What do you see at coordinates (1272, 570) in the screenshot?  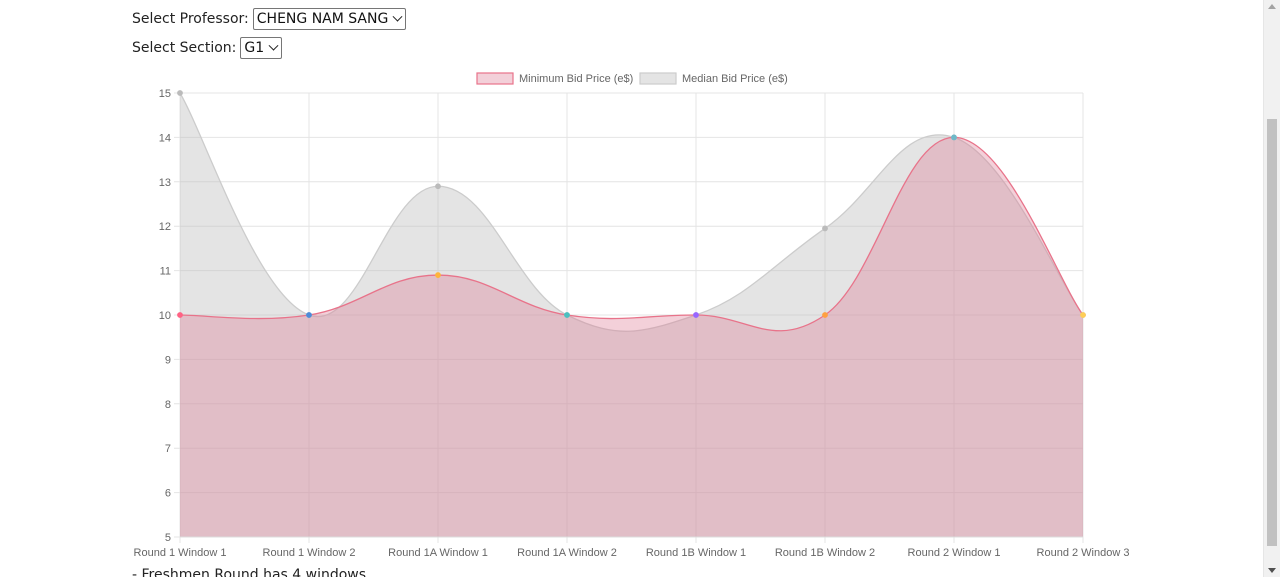 I see `scroll-down-icon` at bounding box center [1272, 570].